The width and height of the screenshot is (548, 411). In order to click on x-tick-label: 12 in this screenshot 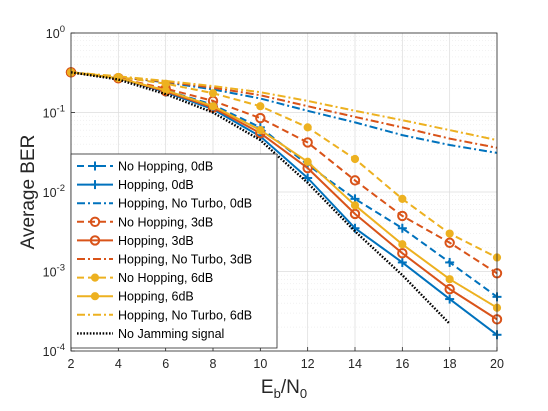, I will do `click(308, 364)`.